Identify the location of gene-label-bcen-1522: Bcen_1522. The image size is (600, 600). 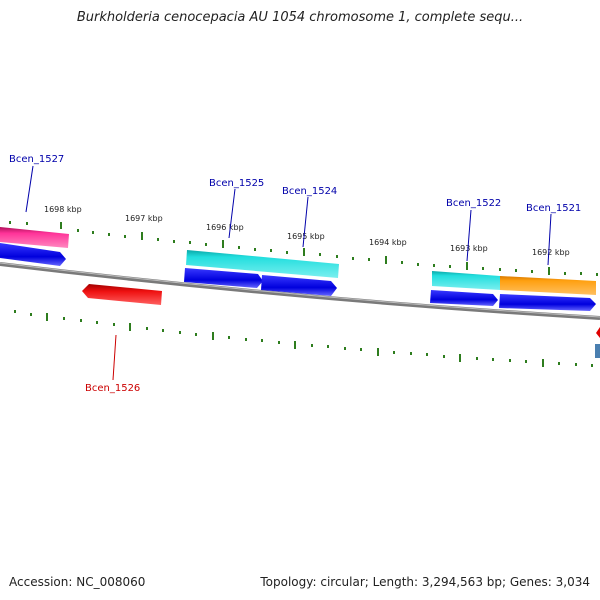
(473, 203).